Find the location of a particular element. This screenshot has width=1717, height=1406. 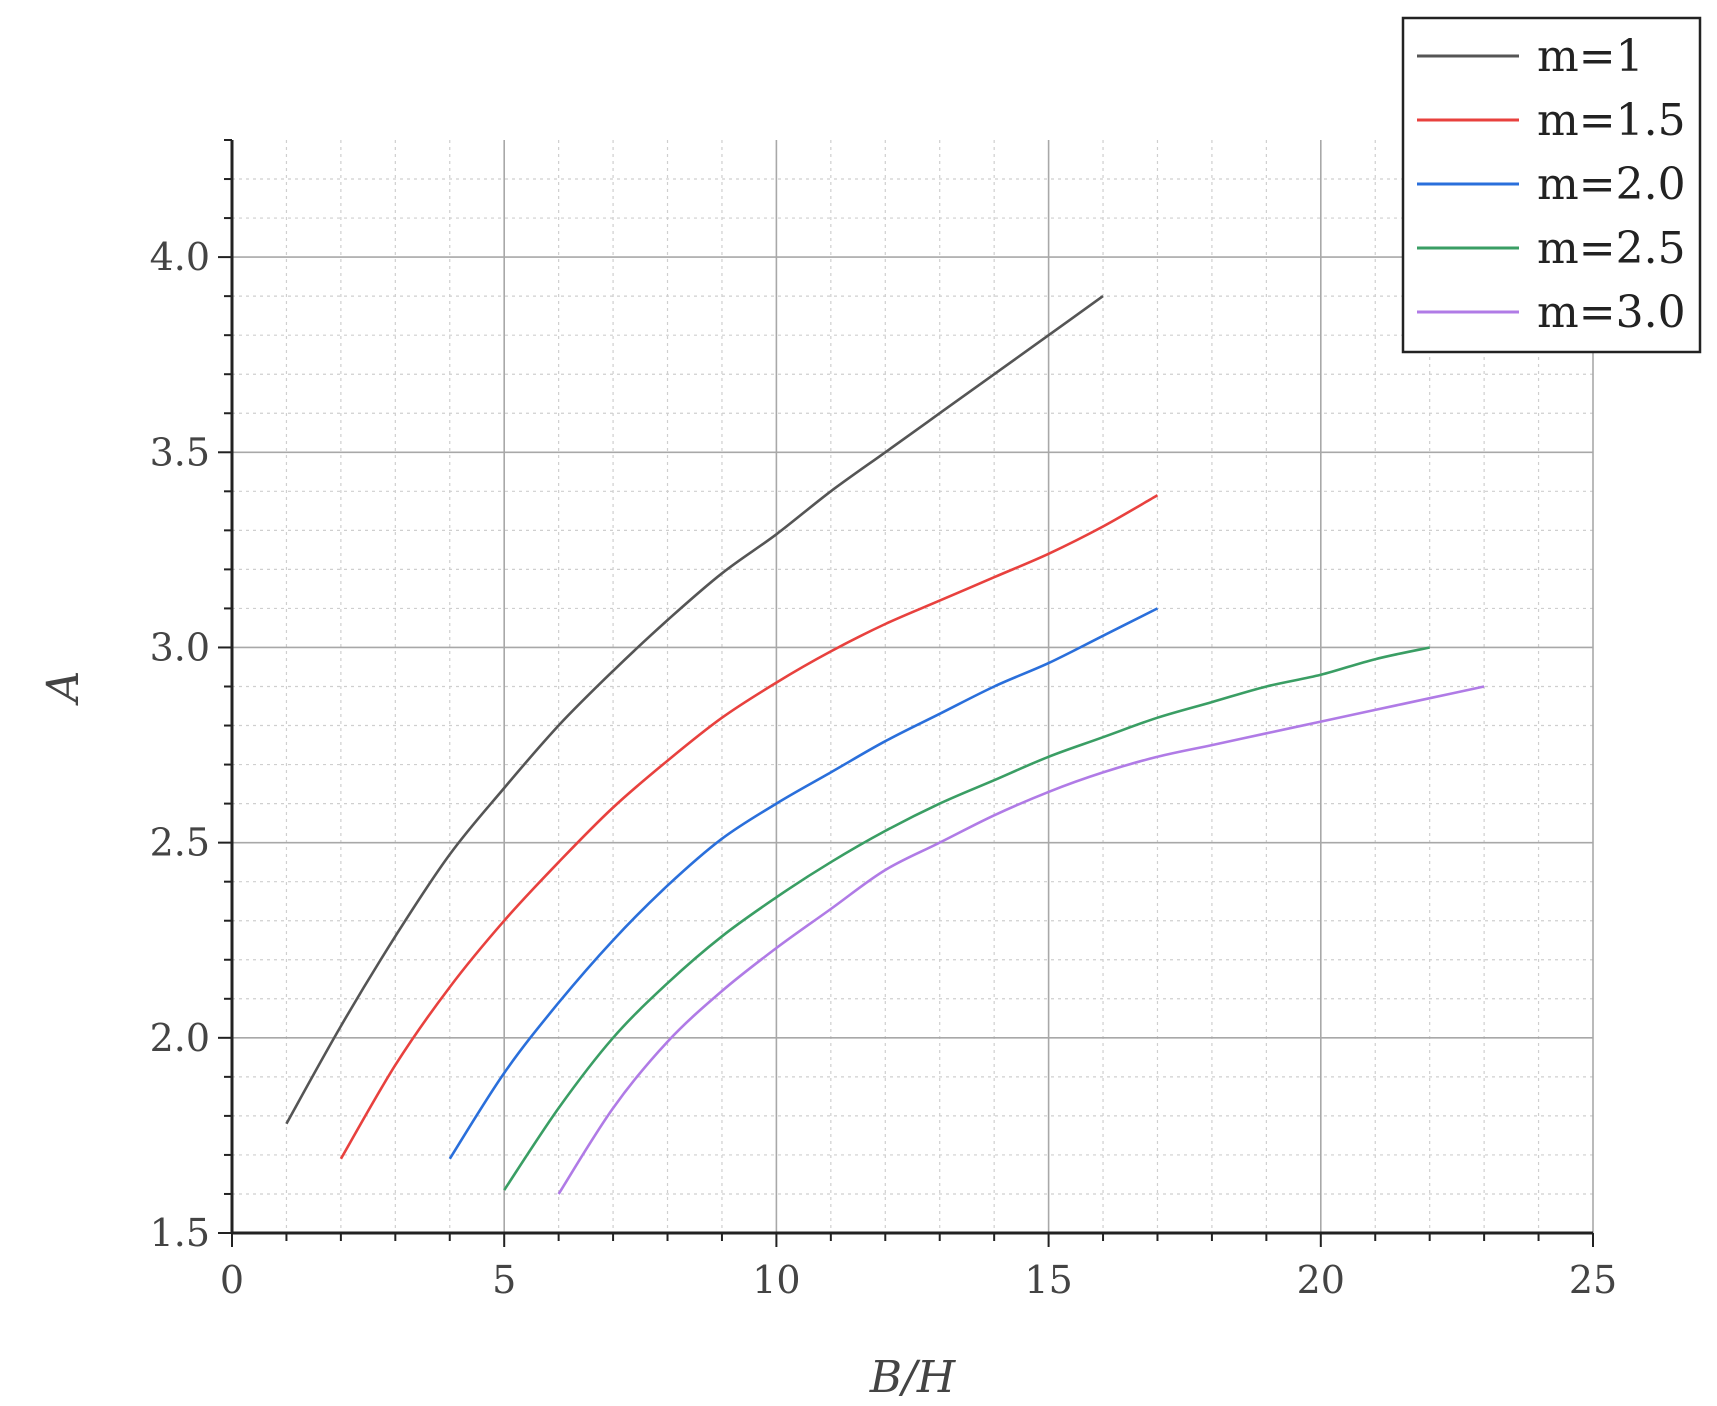

x-tick-label: 0 is located at coordinates (232, 1280).